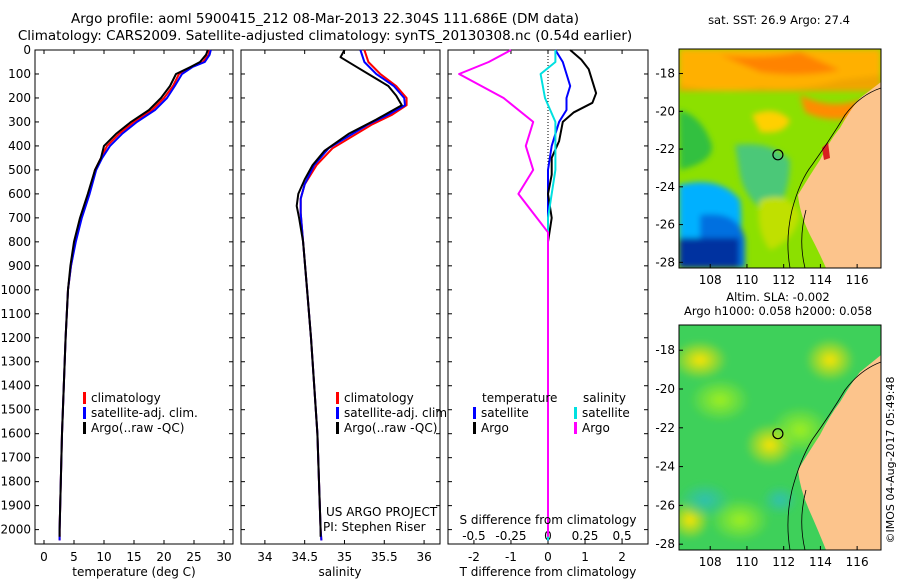 This screenshot has width=900, height=580. What do you see at coordinates (19, 122) in the screenshot?
I see `y-tick-label: 300` at bounding box center [19, 122].